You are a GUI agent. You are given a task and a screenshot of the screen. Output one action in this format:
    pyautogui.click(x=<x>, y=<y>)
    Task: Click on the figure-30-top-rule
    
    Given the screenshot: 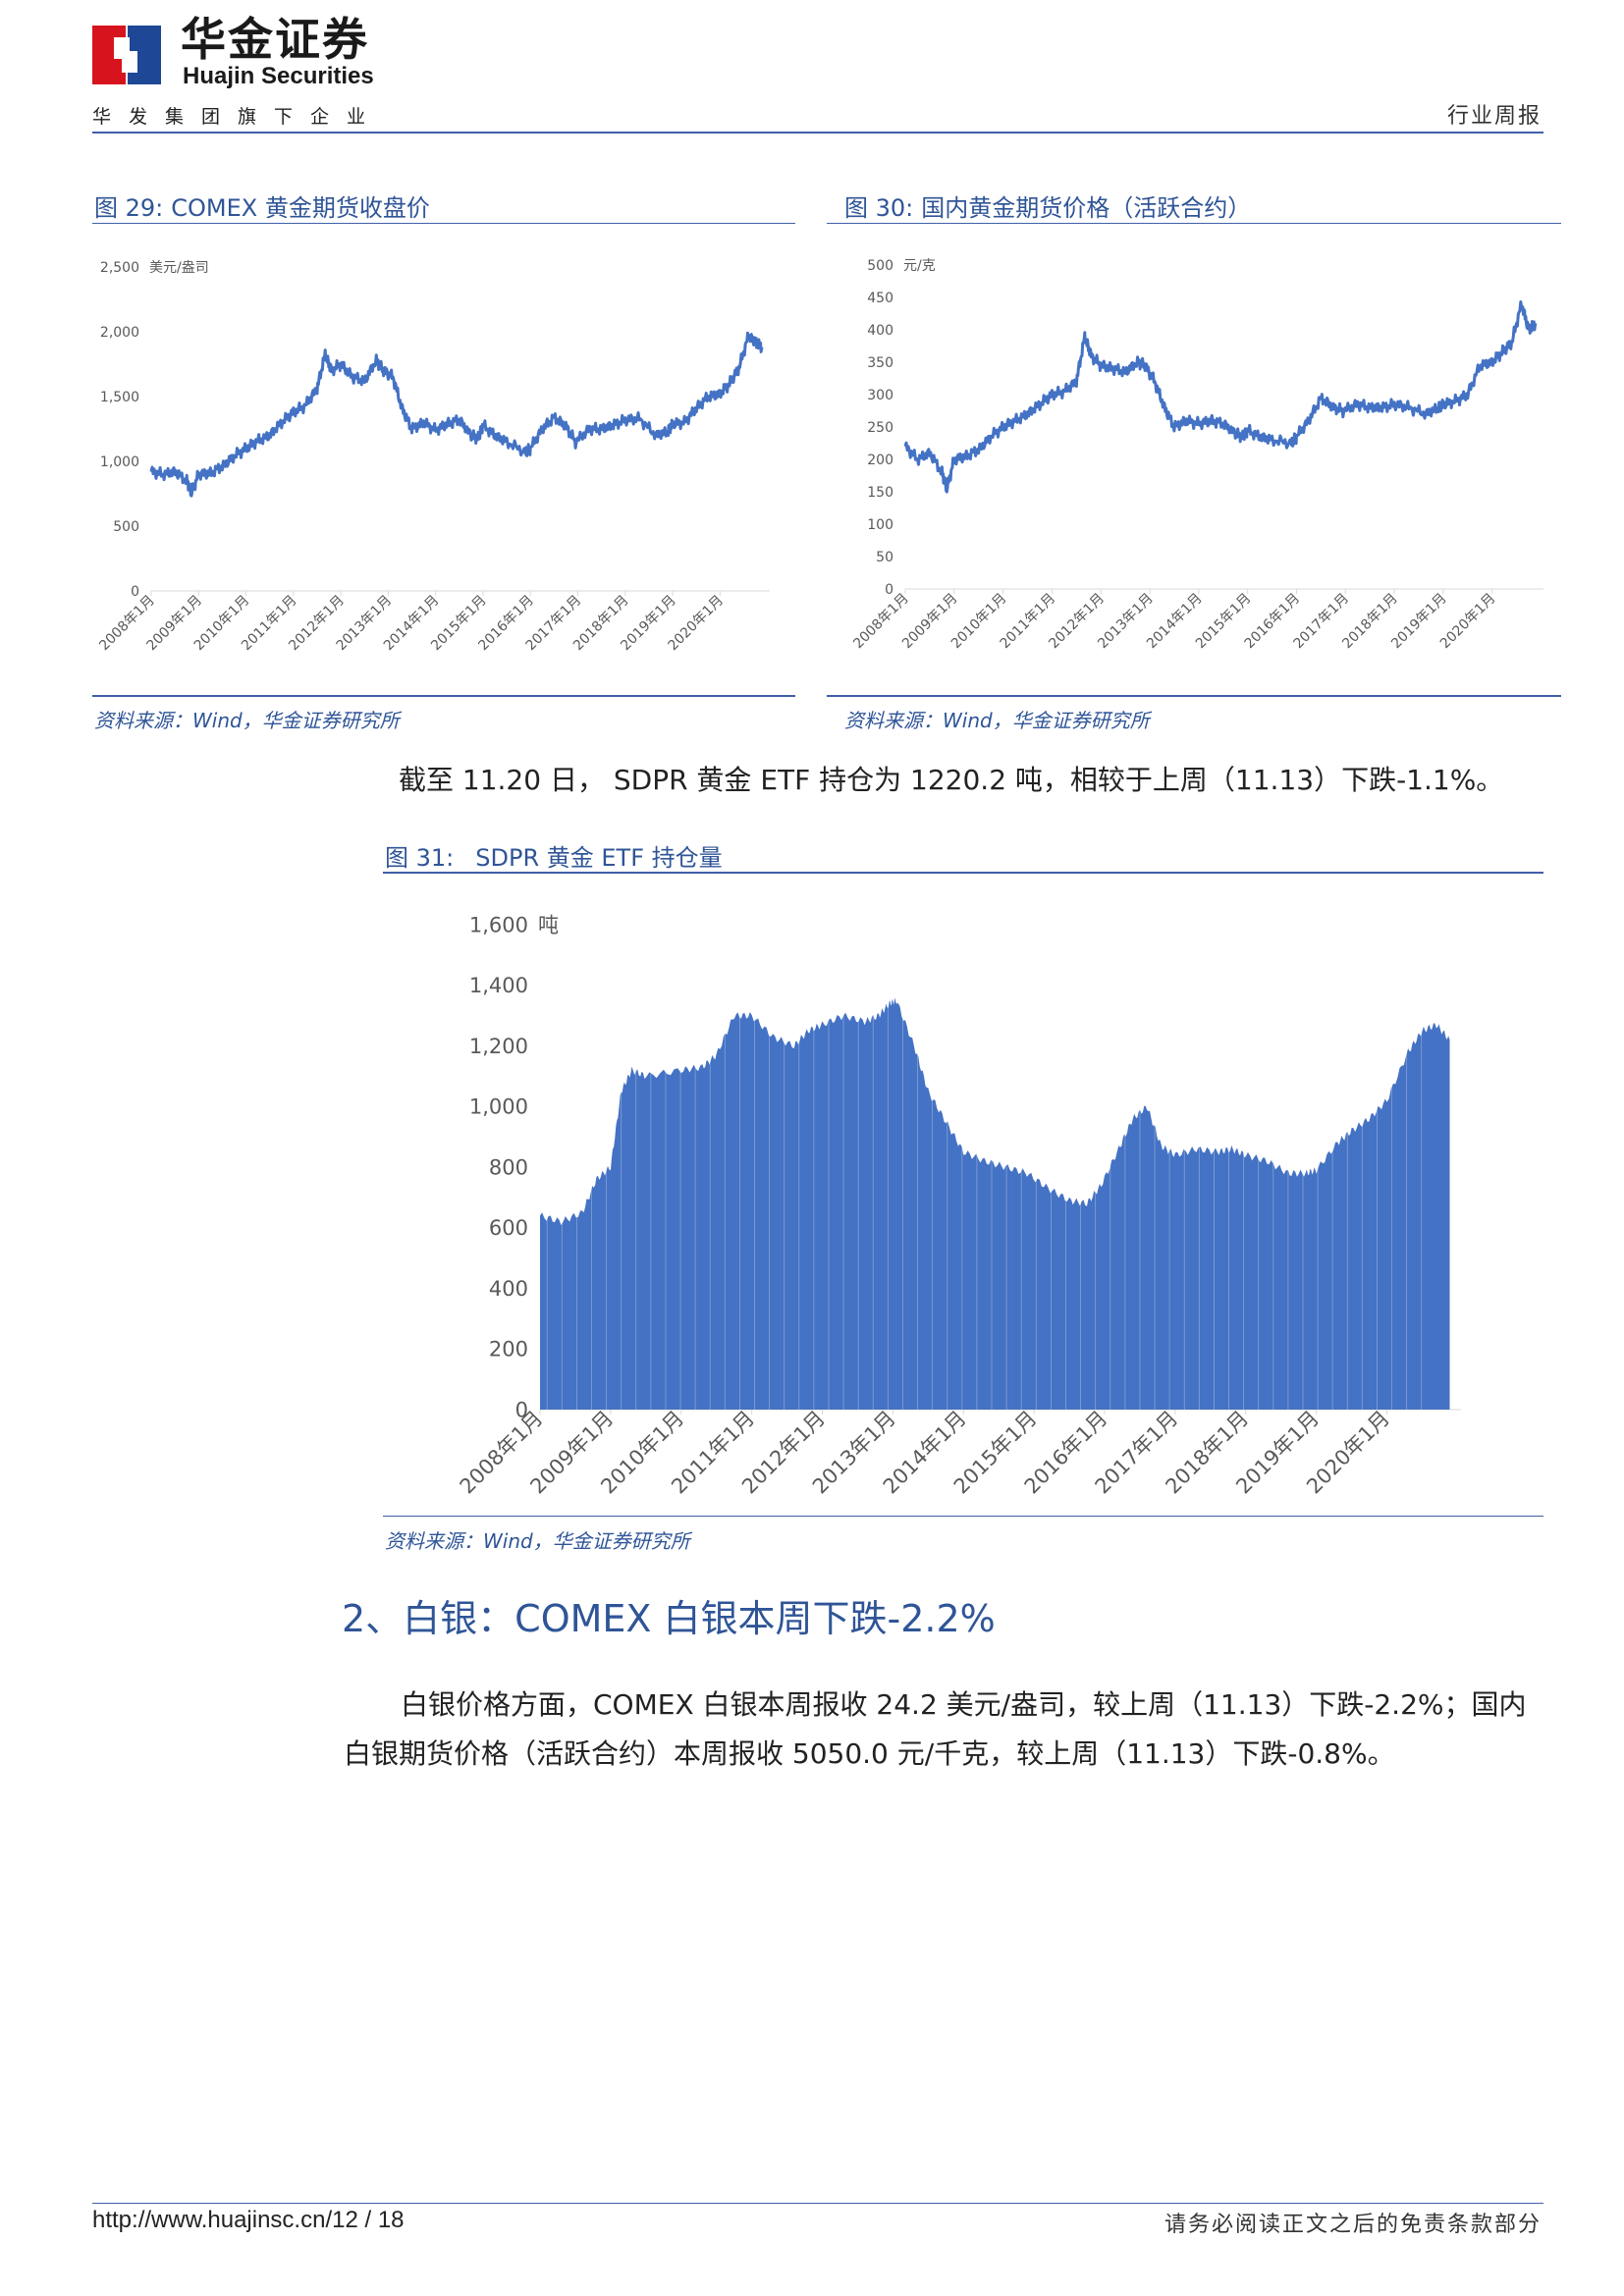 What is the action you would take?
    pyautogui.click(x=1194, y=223)
    